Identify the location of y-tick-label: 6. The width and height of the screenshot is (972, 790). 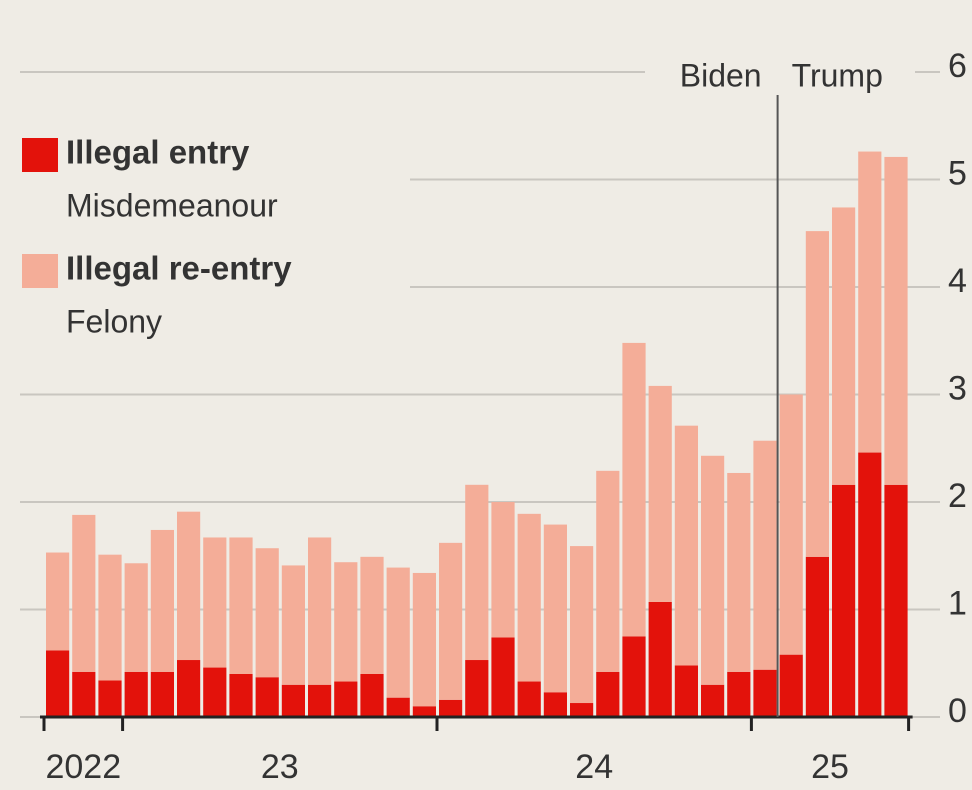
(957, 66).